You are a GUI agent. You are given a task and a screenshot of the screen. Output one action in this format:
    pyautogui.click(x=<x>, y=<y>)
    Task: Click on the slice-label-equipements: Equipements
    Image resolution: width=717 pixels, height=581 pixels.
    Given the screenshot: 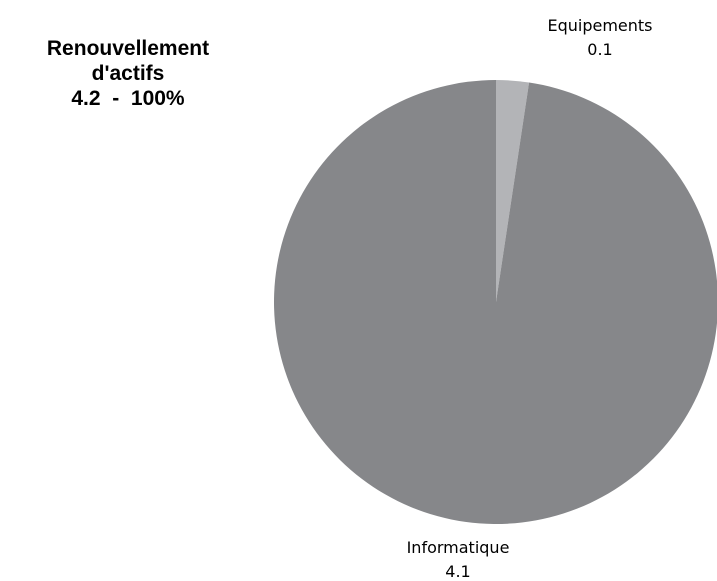 What is the action you would take?
    pyautogui.click(x=599, y=25)
    